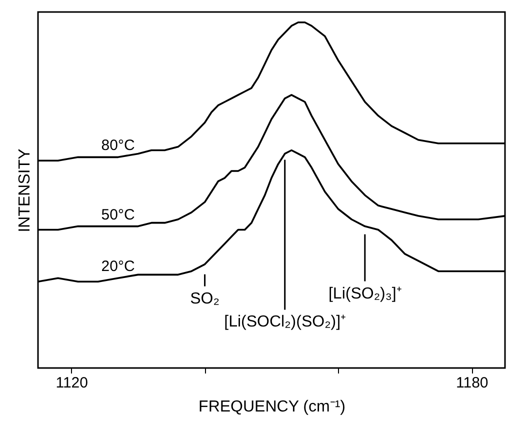 This screenshot has height=430, width=510. Describe the element at coordinates (25, 190) in the screenshot. I see `y-axis-title: INTENSITY` at that location.